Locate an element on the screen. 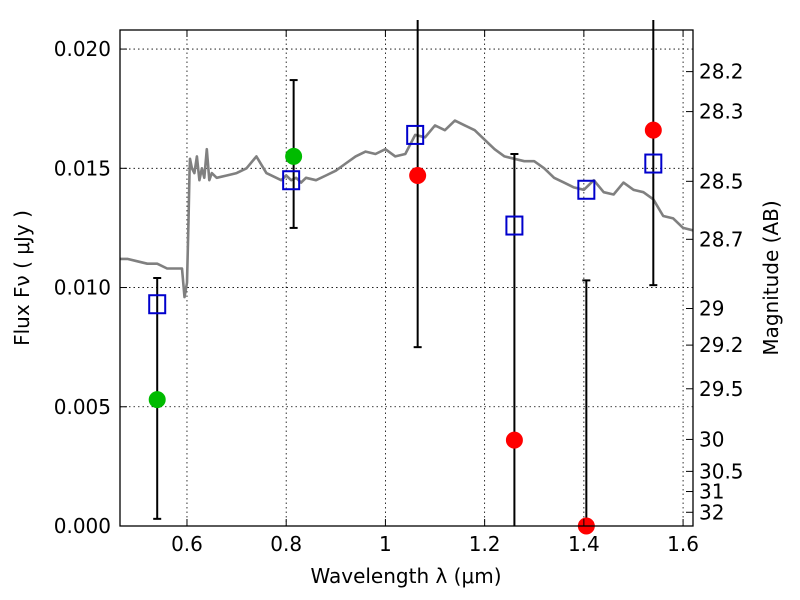  mag-tick-label: 28.5 is located at coordinates (721, 181).